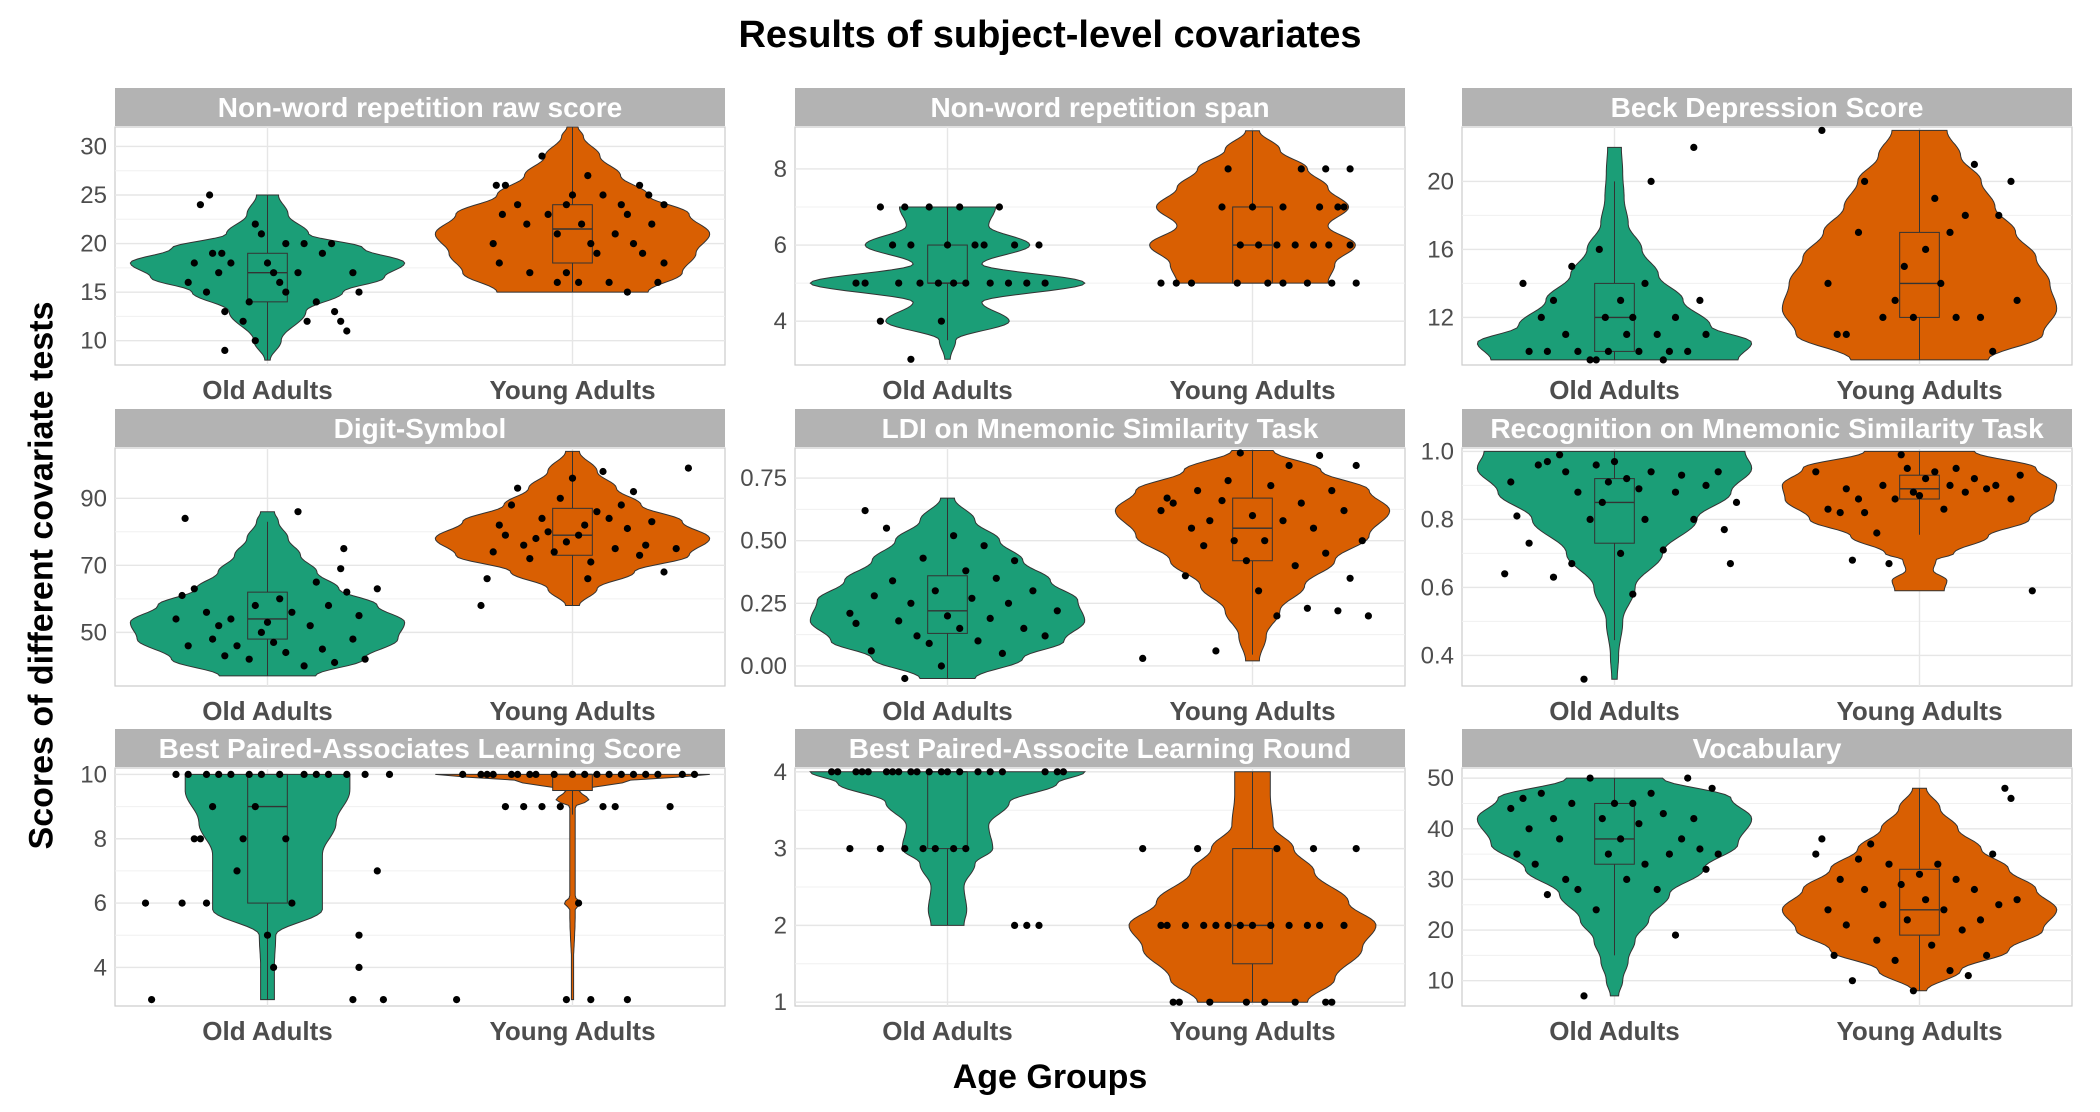 This screenshot has height=1112, width=2100. What do you see at coordinates (1440, 181) in the screenshot?
I see `y-tick-label: 20` at bounding box center [1440, 181].